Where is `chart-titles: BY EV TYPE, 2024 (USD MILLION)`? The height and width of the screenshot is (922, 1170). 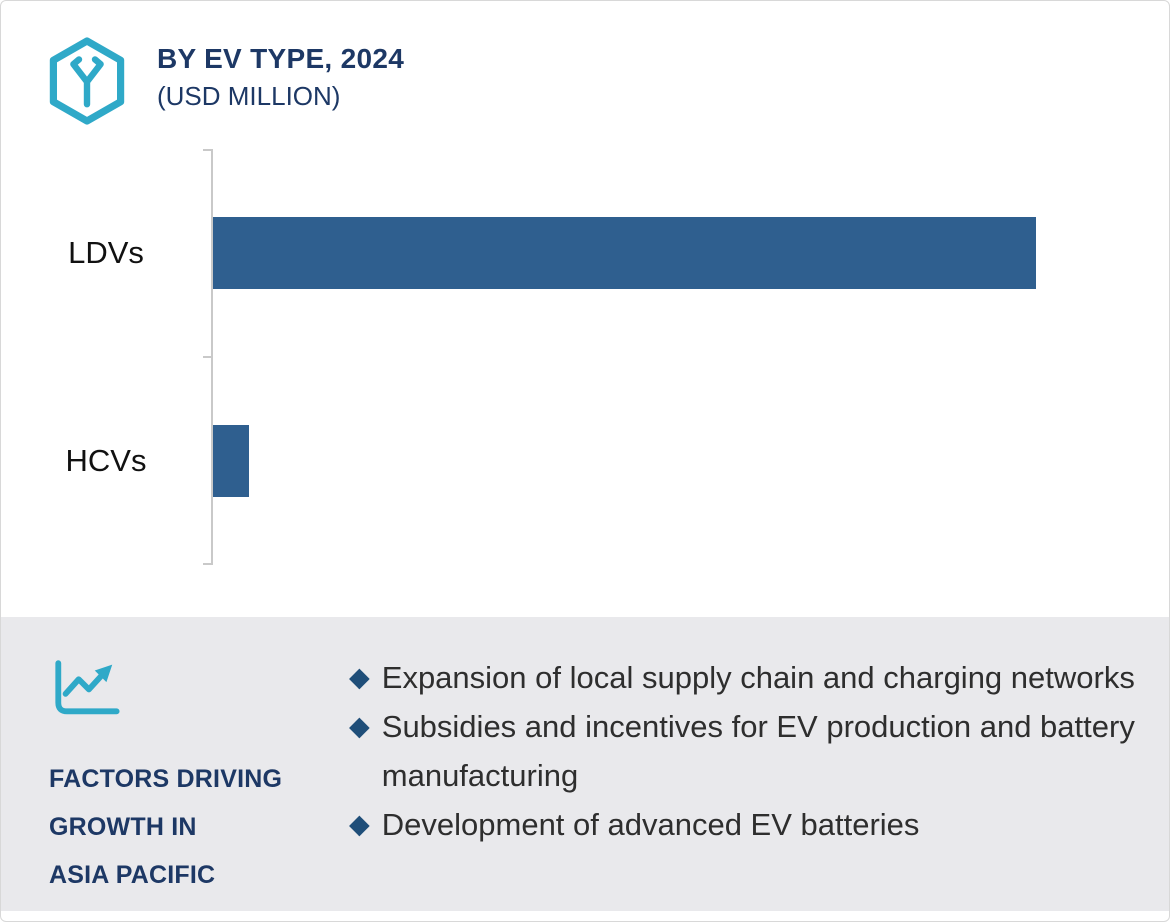
chart-titles: BY EV TYPE, 2024 (USD MILLION) is located at coordinates (280, 74).